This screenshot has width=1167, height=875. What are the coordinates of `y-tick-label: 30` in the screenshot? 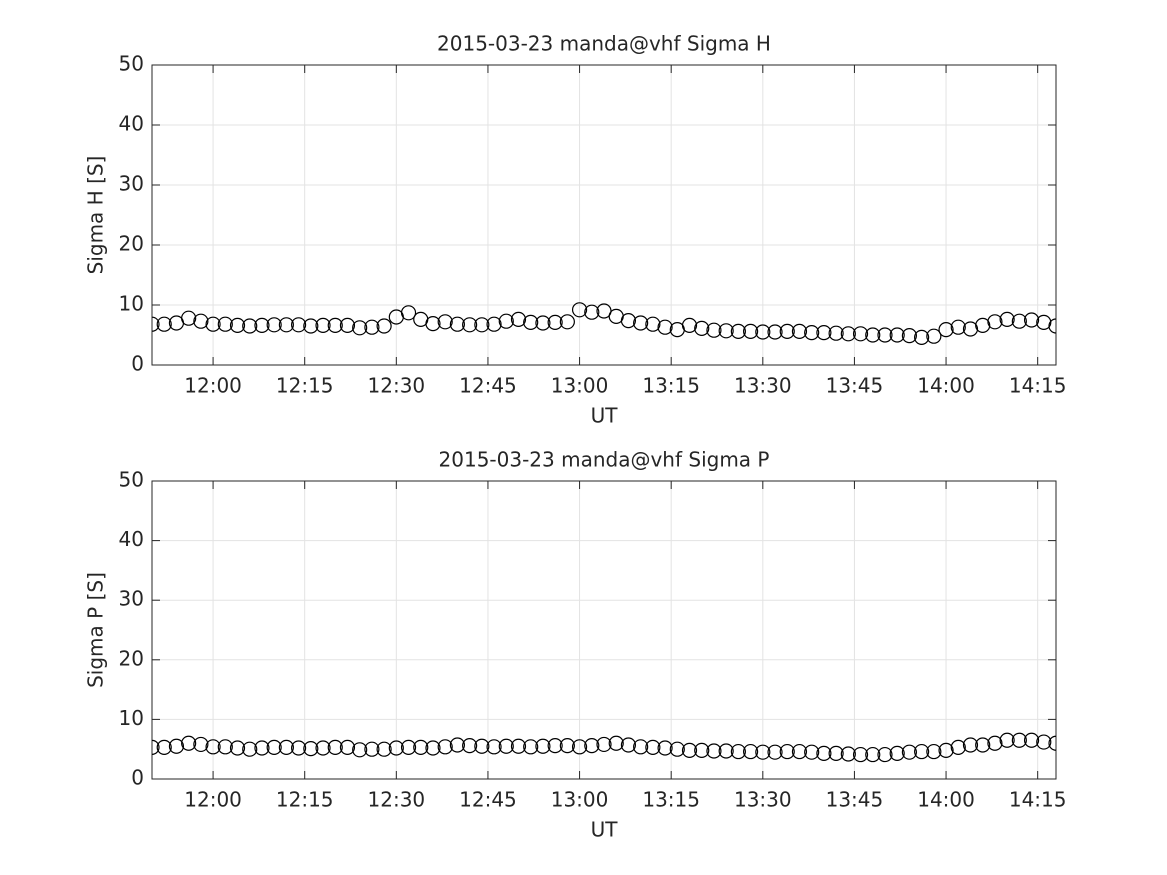 It's located at (131, 184).